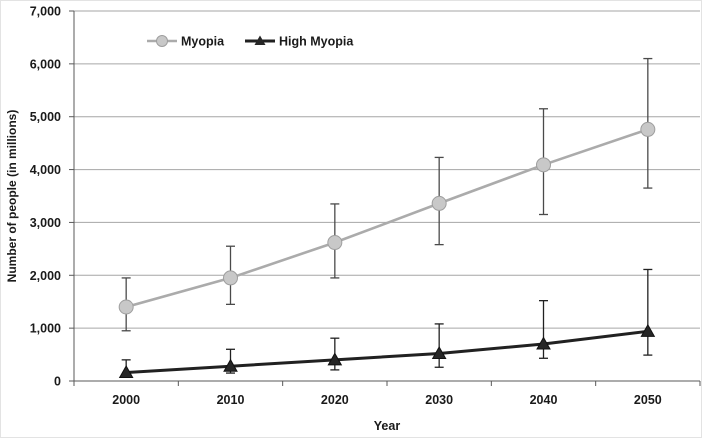 The height and width of the screenshot is (438, 702). Describe the element at coordinates (231, 400) in the screenshot. I see `x-tick-label: 2010` at that location.